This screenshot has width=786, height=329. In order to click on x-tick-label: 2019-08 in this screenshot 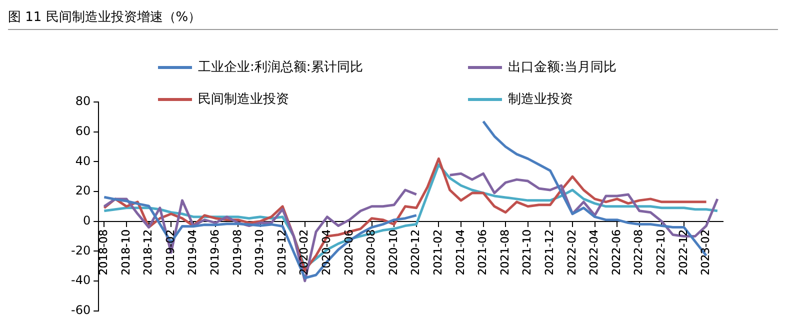, I will do `click(237, 252)`.